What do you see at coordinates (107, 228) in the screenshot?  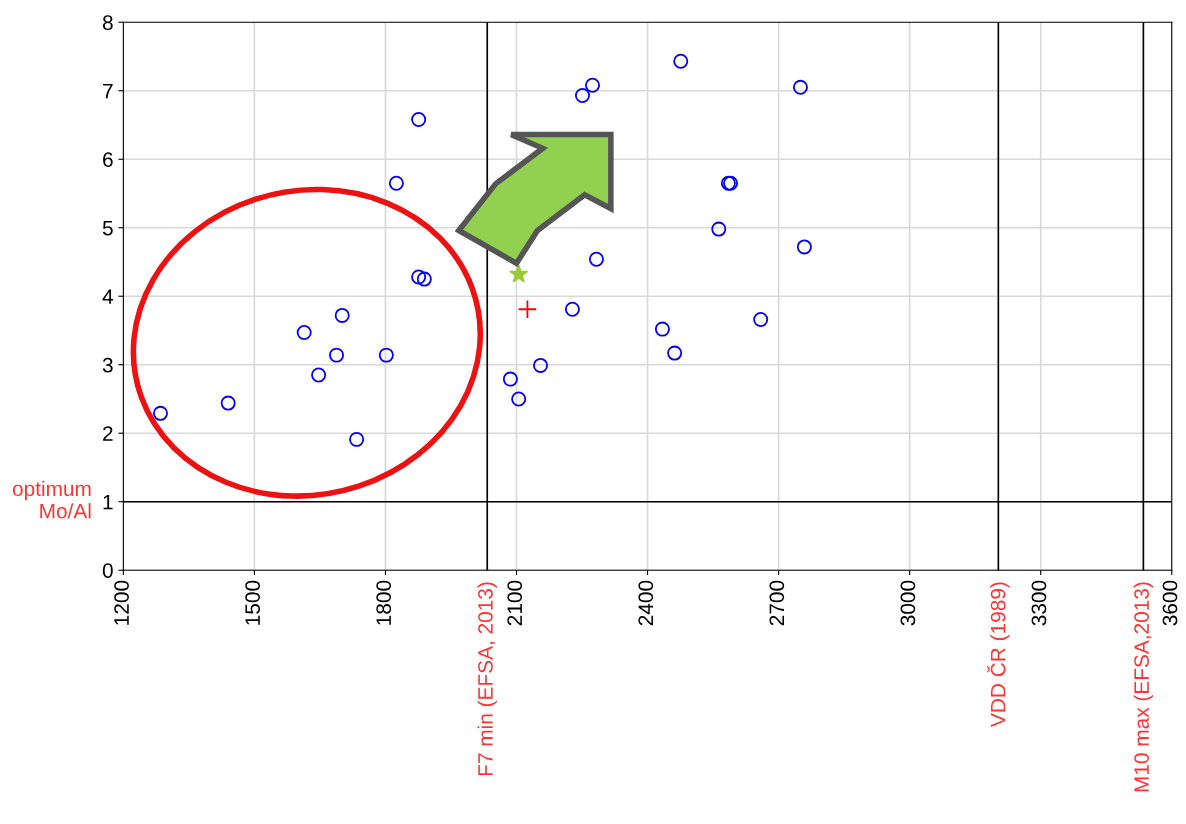 I see `y-tick-label: 5` at bounding box center [107, 228].